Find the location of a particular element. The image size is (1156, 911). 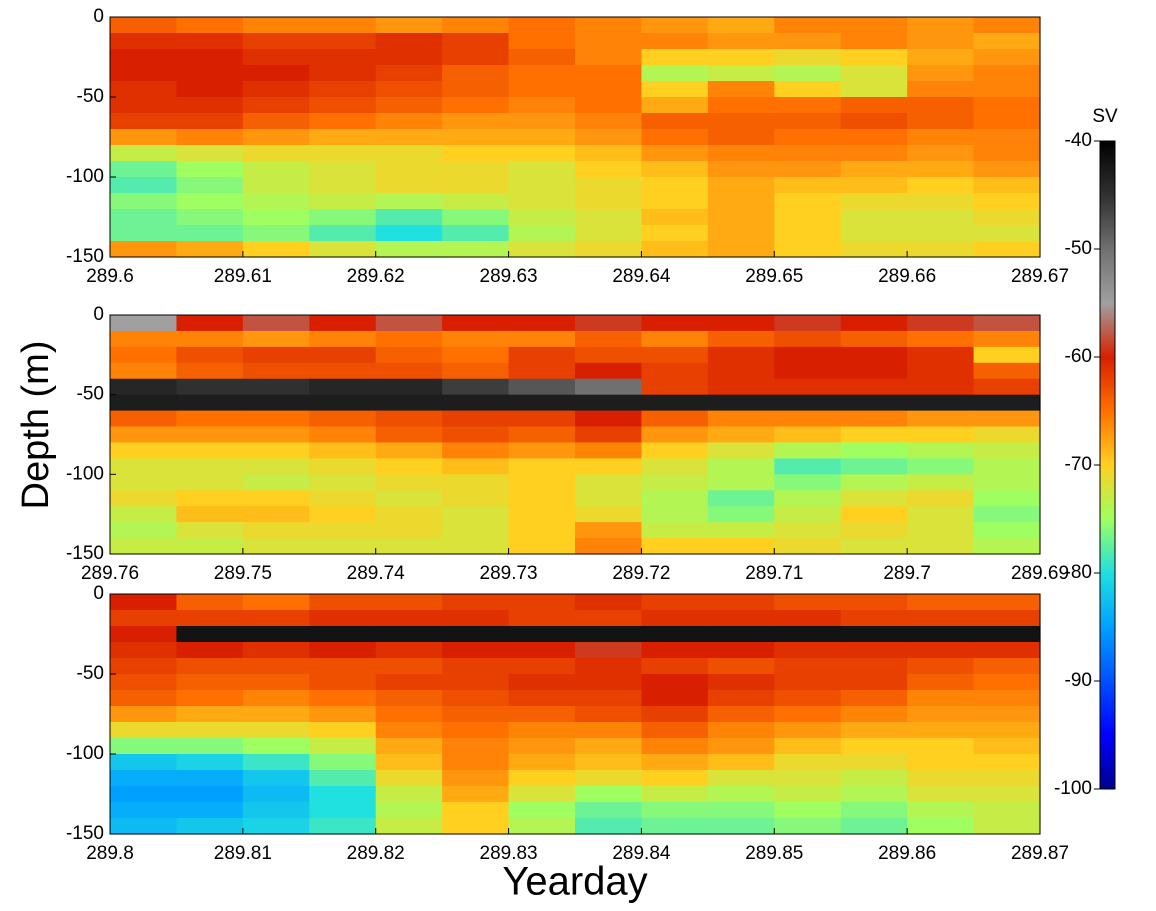

x-tick-label: 289.7 is located at coordinates (907, 573).